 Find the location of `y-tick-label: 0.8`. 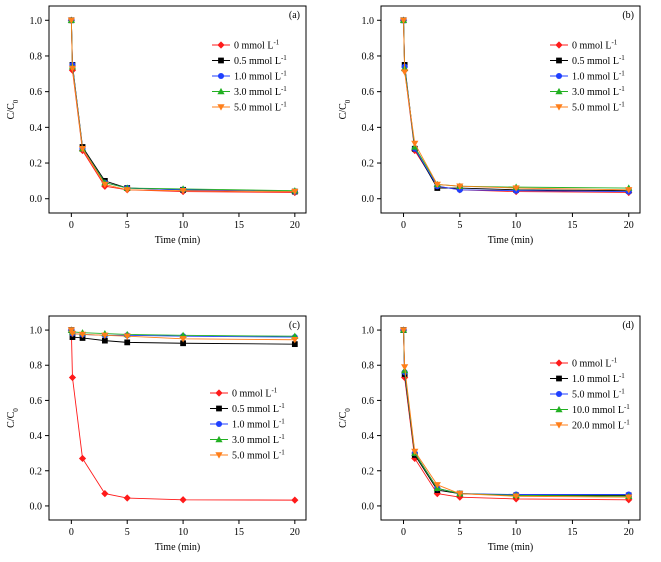

y-tick-label: 0.8 is located at coordinates (368, 56).